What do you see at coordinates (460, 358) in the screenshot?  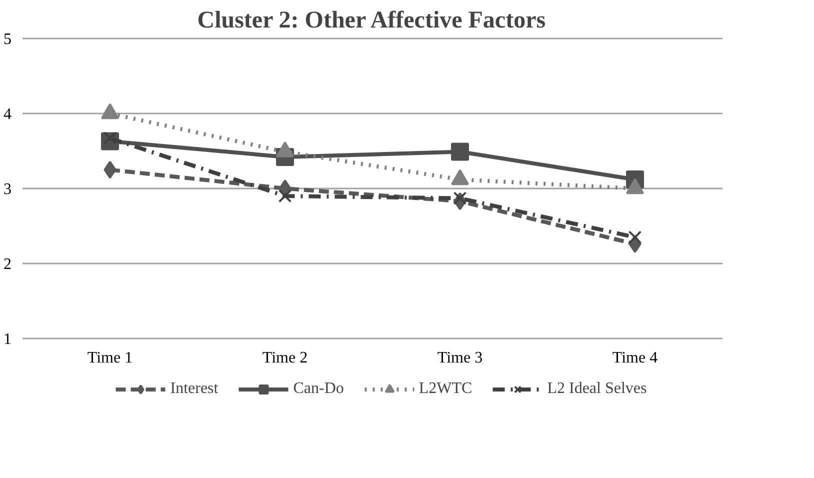 I see `x-tick-label: Time 3` at bounding box center [460, 358].